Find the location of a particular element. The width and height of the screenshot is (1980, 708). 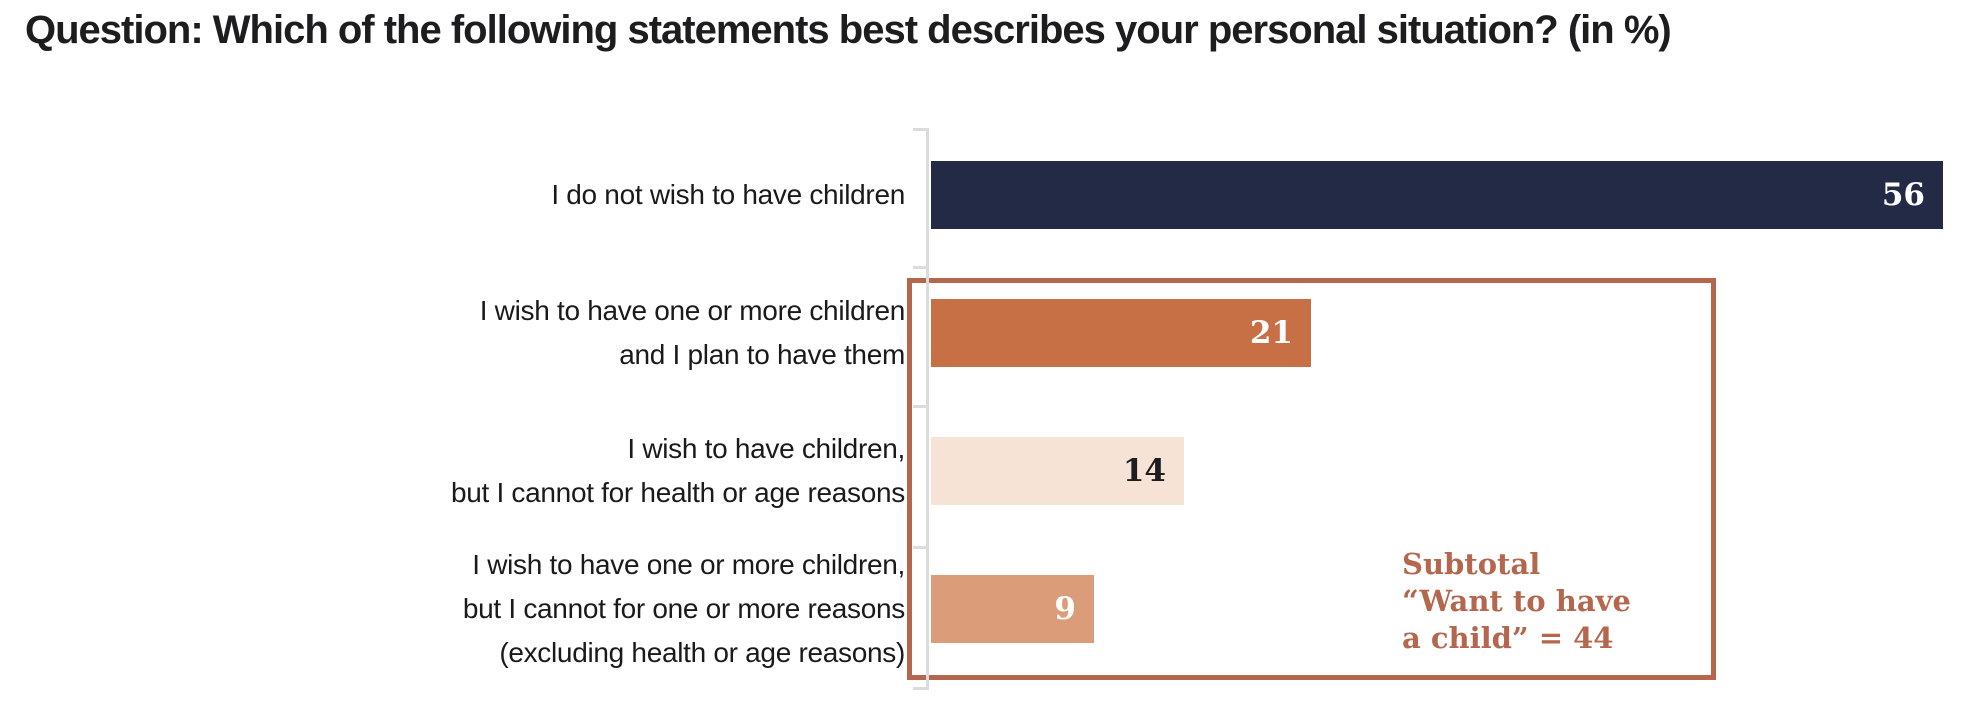

category-label-line: I wish to have children, is located at coordinates (766, 448).